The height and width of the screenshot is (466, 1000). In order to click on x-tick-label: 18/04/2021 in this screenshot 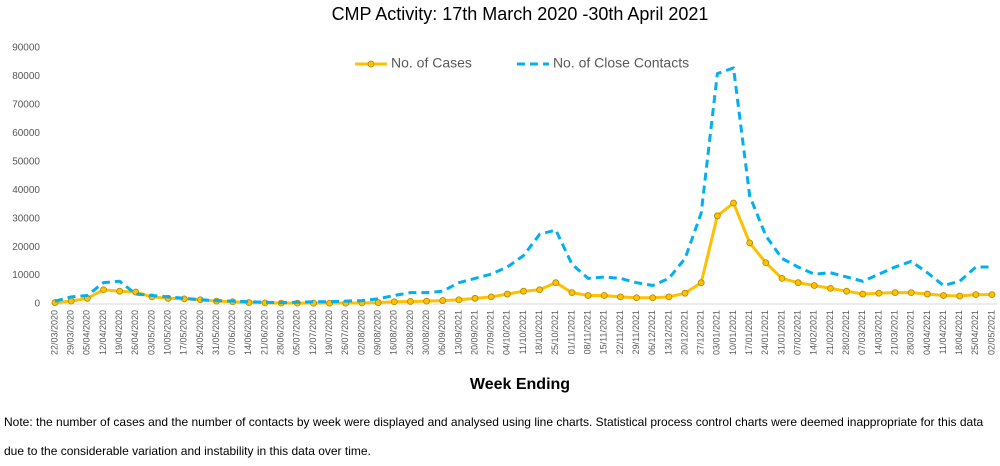, I will do `click(959, 332)`.